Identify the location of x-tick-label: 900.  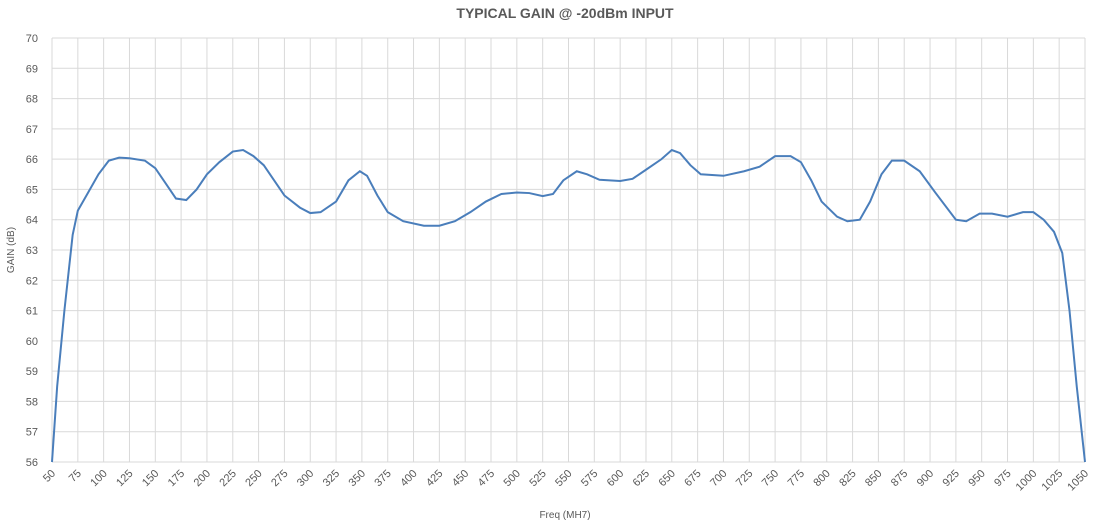
(925, 478).